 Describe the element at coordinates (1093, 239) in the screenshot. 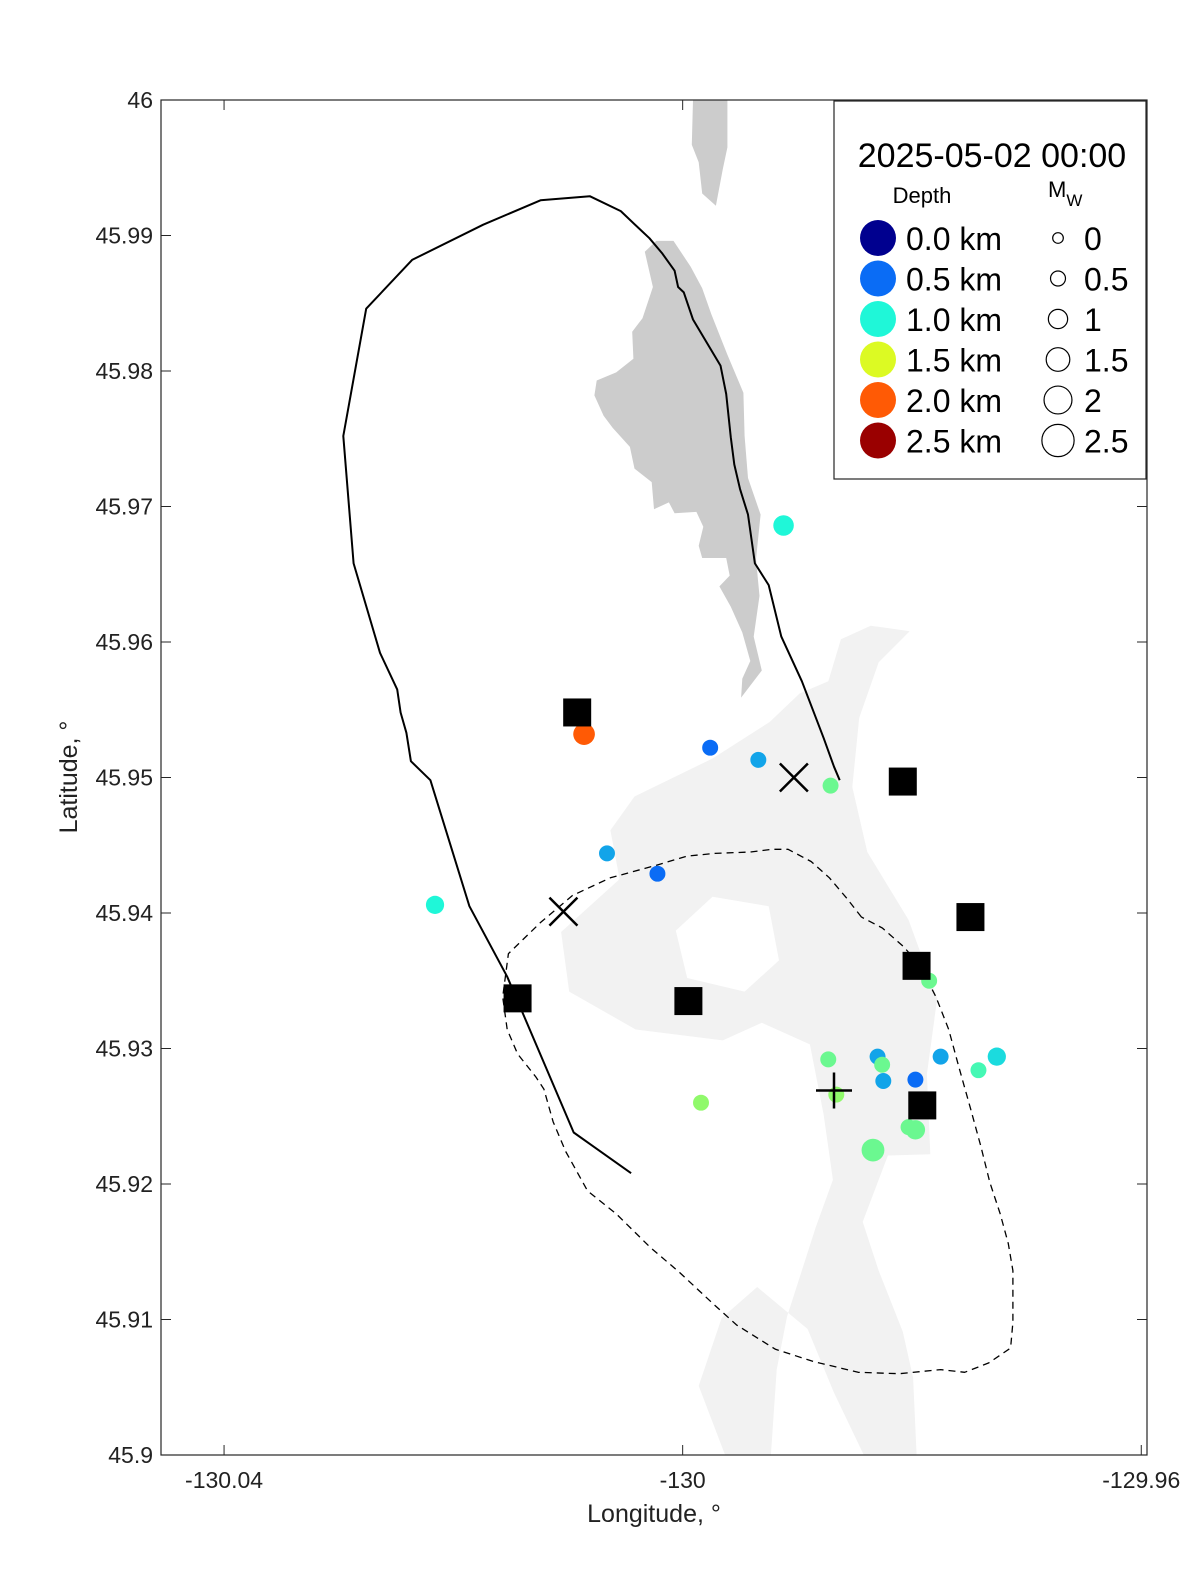

I see `legend-magnitude-label: 0` at that location.